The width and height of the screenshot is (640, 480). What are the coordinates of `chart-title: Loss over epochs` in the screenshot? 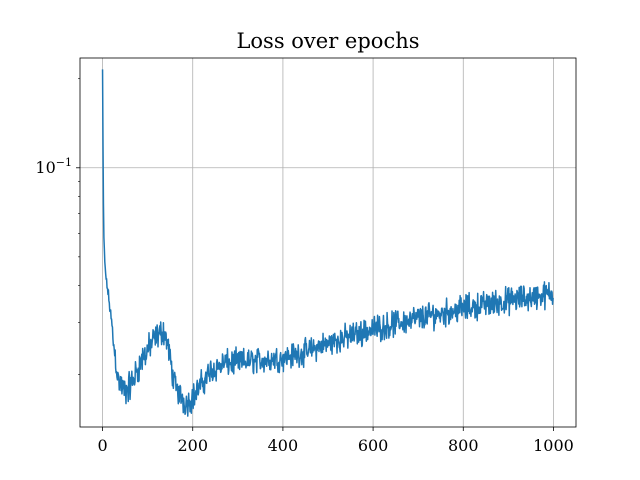 It's located at (327, 41).